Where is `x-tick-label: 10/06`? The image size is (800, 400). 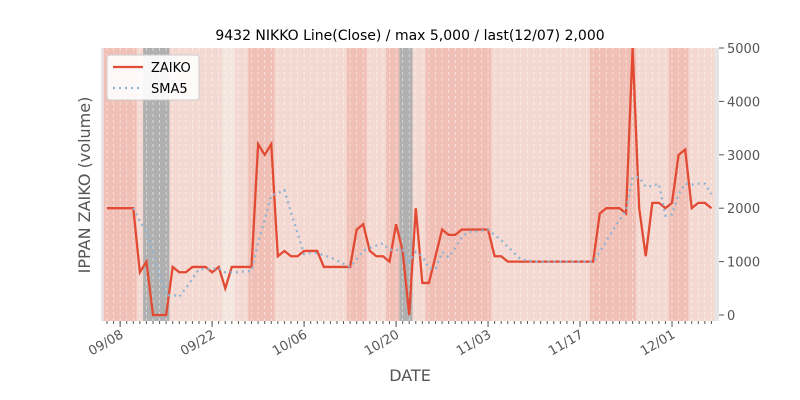
x-tick-label: 10/06 is located at coordinates (290, 343).